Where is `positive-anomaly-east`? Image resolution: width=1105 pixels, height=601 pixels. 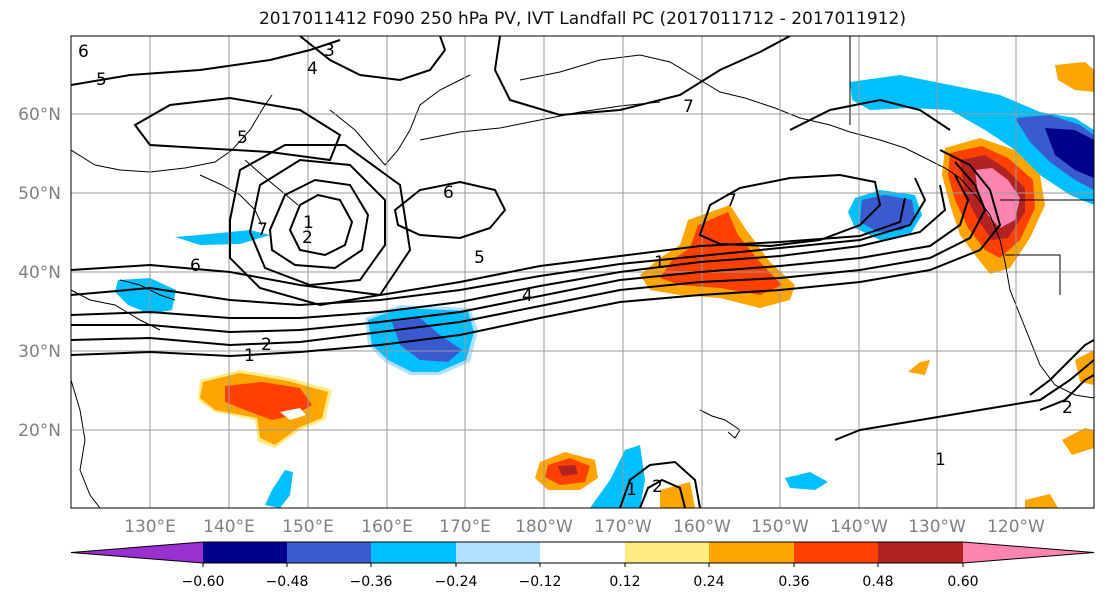
positive-anomaly-east is located at coordinates (1078, 441).